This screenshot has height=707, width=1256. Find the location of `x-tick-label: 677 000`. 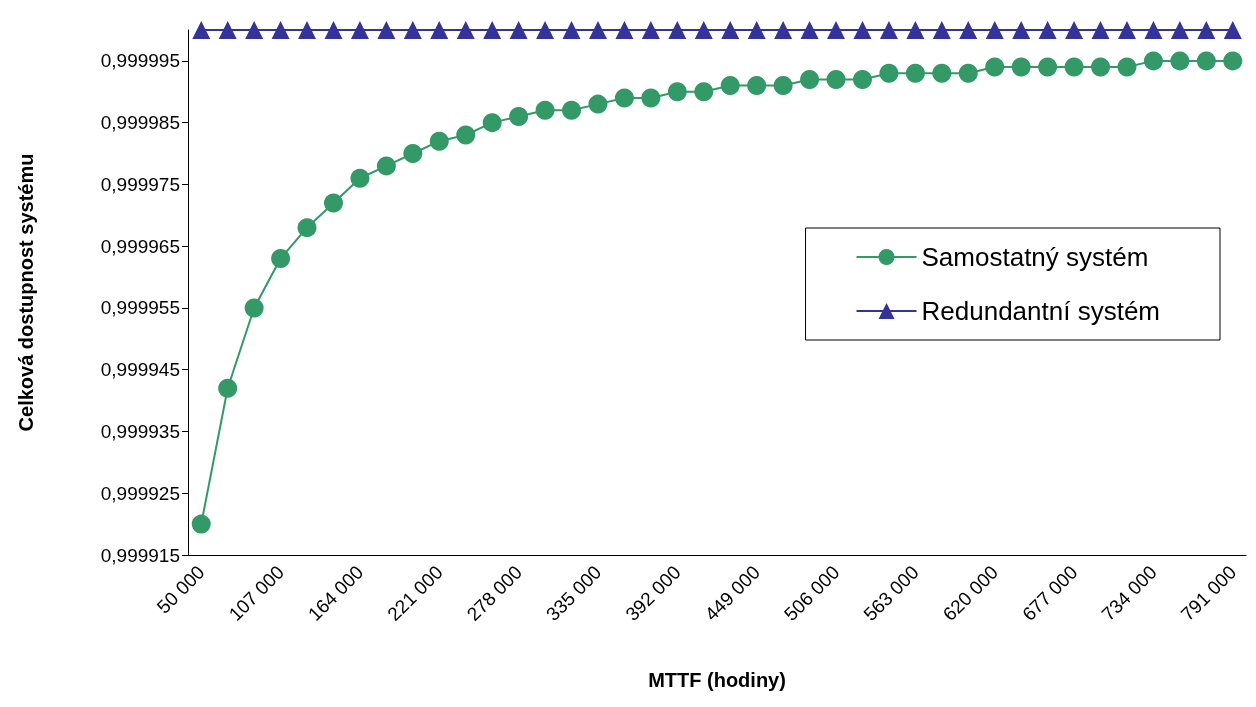

x-tick-label: 677 000 is located at coordinates (1050, 593).